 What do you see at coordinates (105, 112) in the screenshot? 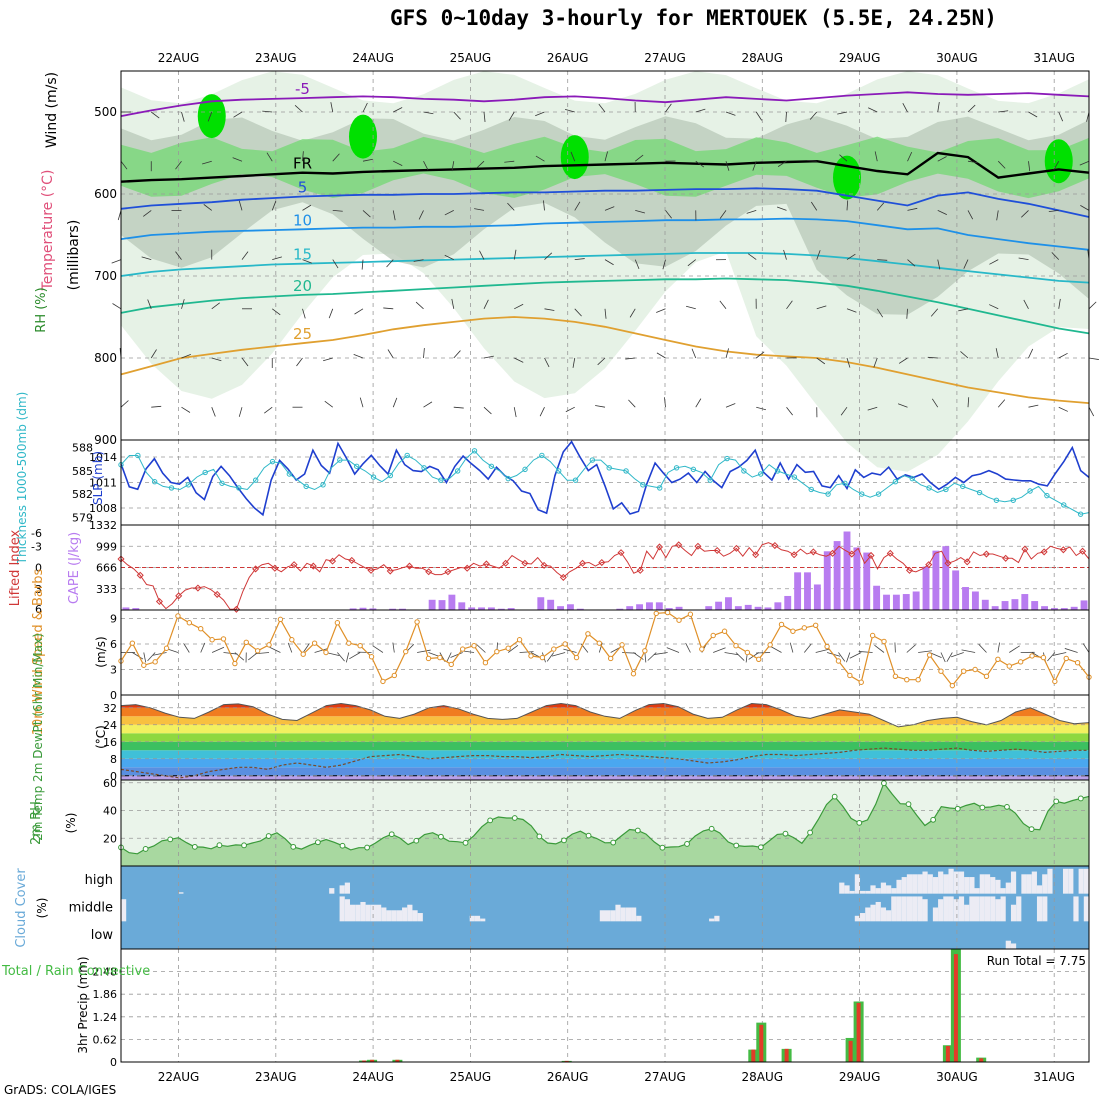
I see `pressure-tick-label: 500` at bounding box center [105, 112].